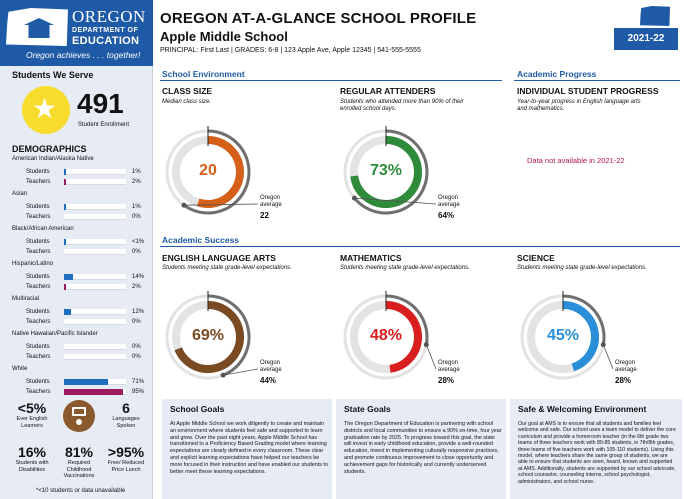  I want to click on footnote: *<10 students or data unavailable, so click(81, 491).